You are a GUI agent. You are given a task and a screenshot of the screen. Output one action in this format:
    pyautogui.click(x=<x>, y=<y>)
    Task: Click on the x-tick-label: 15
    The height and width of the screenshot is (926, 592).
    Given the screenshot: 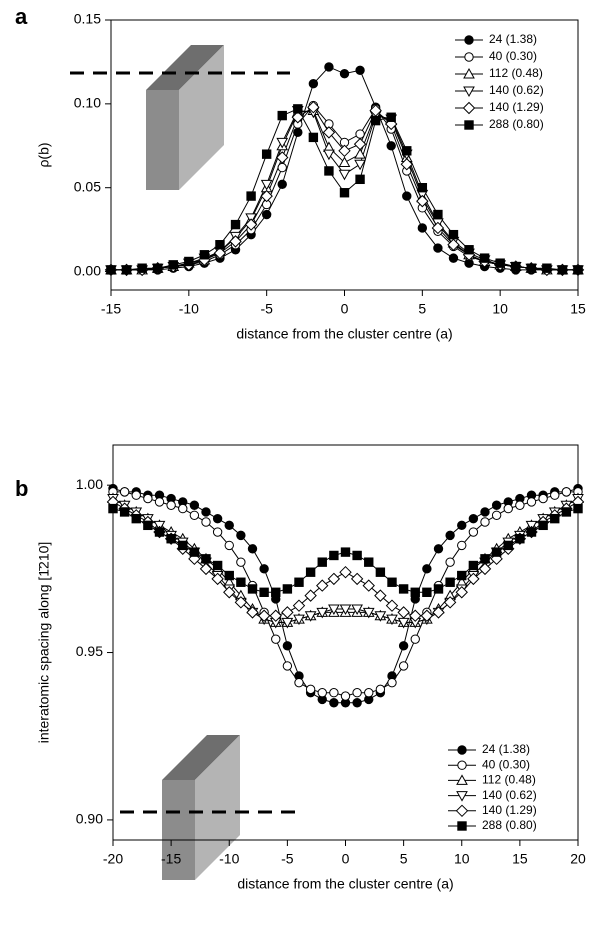 What is the action you would take?
    pyautogui.click(x=578, y=309)
    